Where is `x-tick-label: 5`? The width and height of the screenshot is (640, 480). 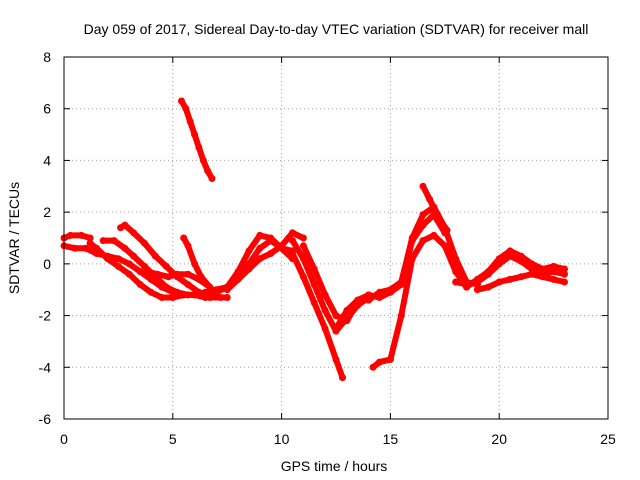
x-tick-label: 5 is located at coordinates (173, 439).